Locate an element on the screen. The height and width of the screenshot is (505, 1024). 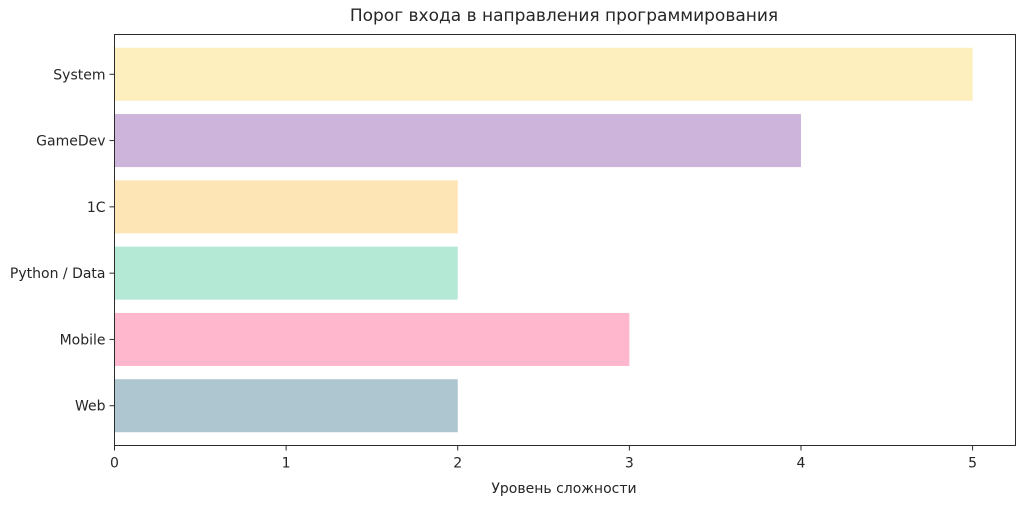
bar-web is located at coordinates (286, 406).